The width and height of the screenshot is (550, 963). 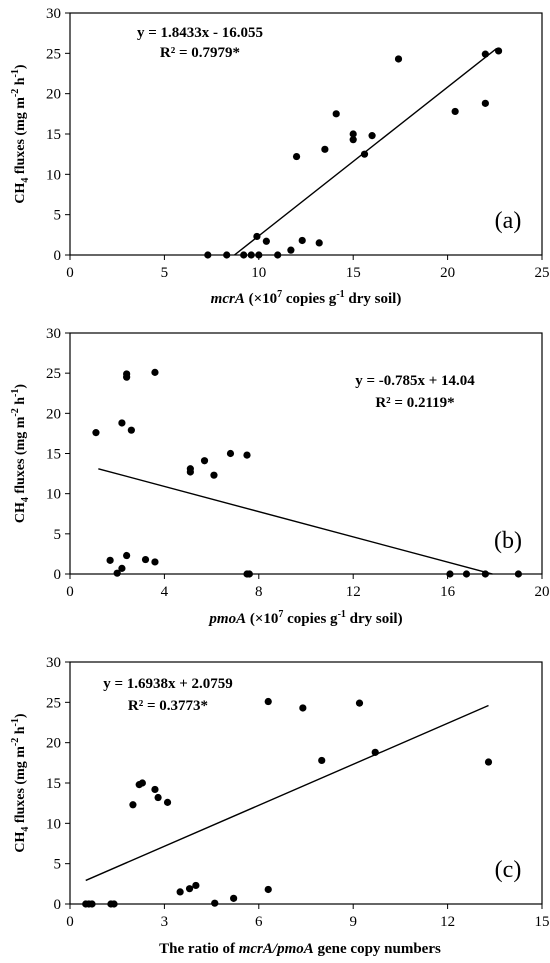 I want to click on x-tick-label: 16, so click(x=448, y=592).